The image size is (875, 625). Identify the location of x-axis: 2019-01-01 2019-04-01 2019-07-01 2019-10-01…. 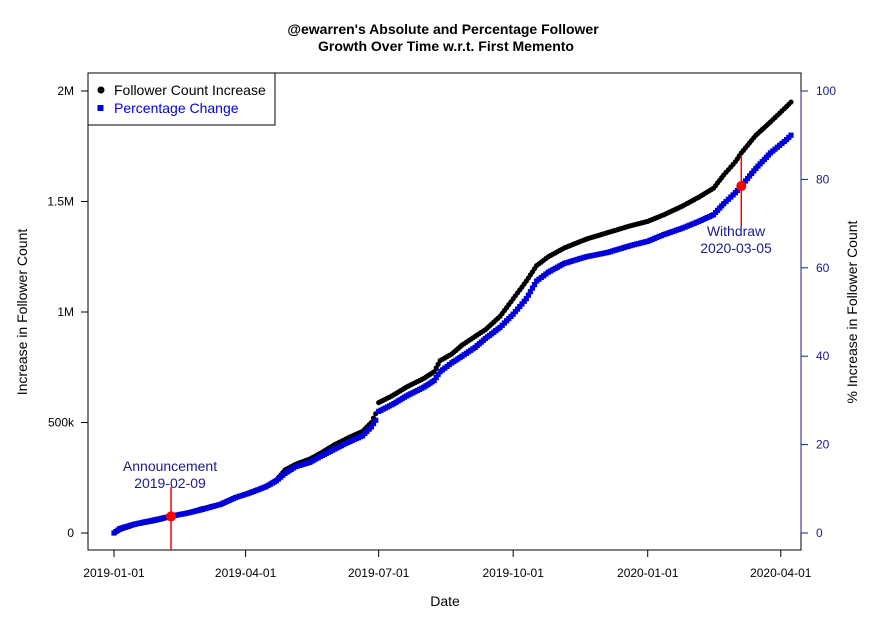
(447, 564).